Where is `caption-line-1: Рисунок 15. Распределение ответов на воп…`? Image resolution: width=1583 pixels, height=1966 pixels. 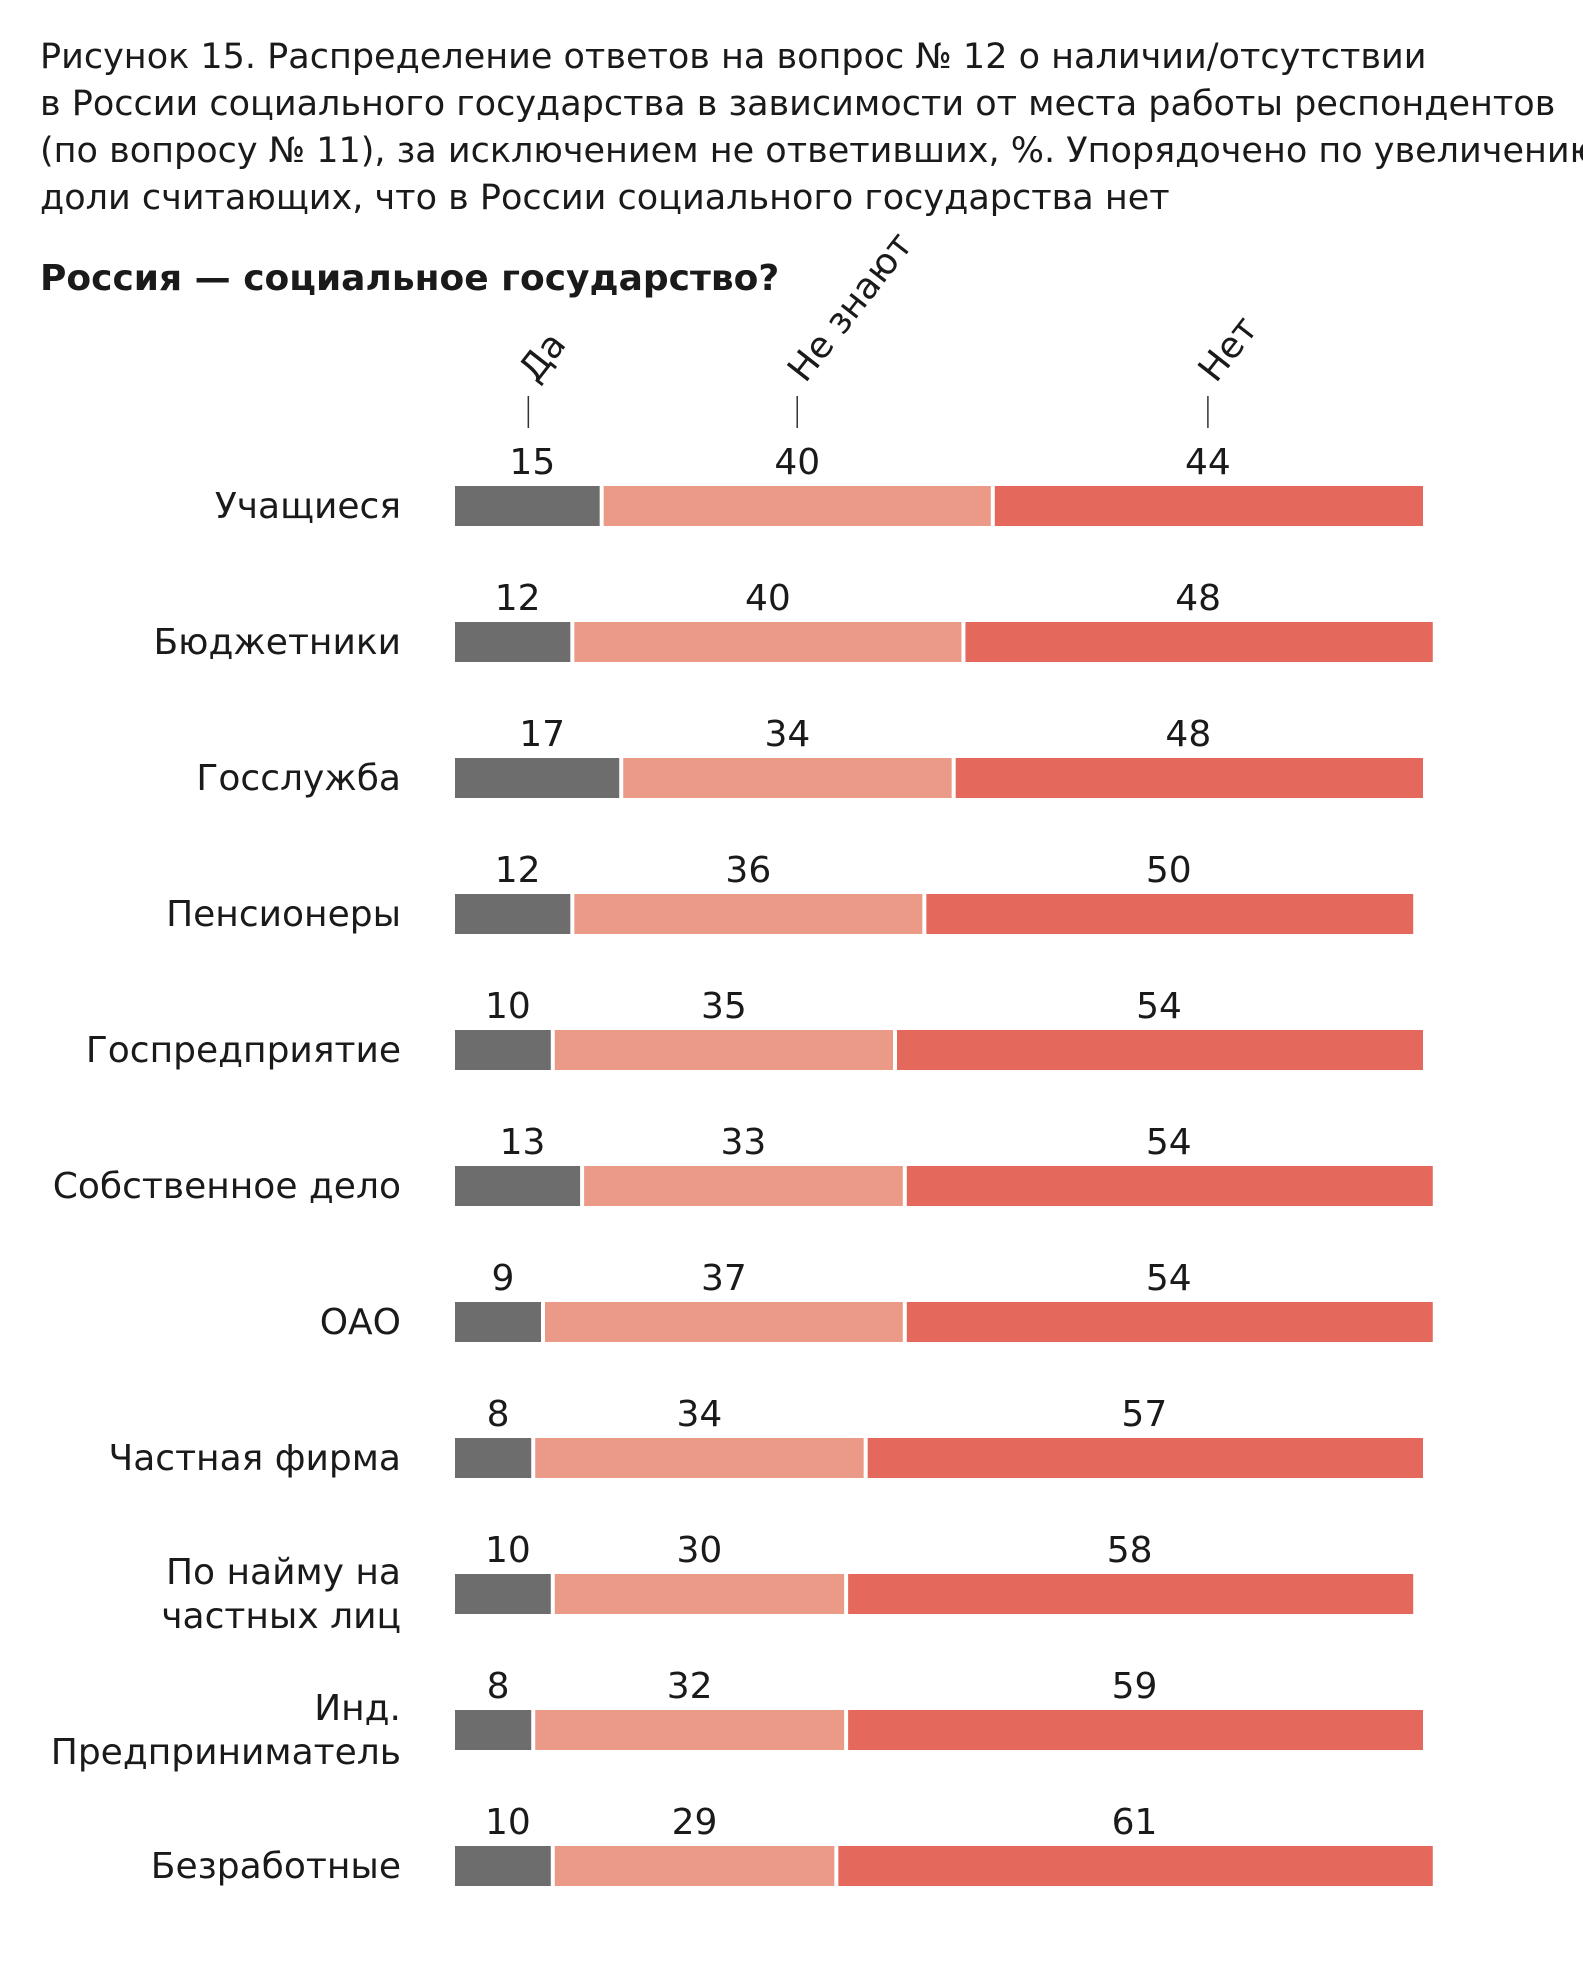 caption-line-1: Рисунок 15. Распределение ответов на воп… is located at coordinates (733, 57).